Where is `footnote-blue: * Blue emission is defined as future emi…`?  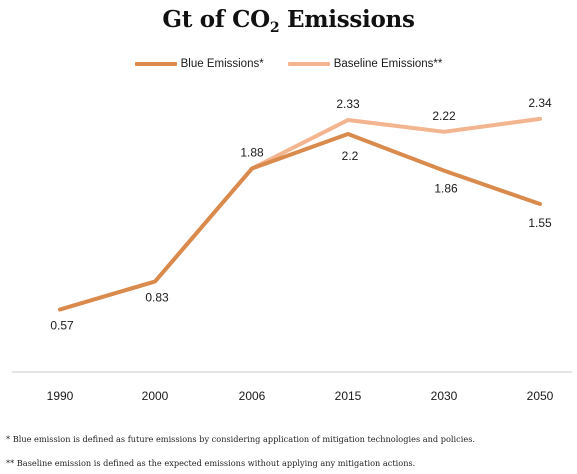
footnote-blue: * Blue emission is defined as future emi… is located at coordinates (241, 439).